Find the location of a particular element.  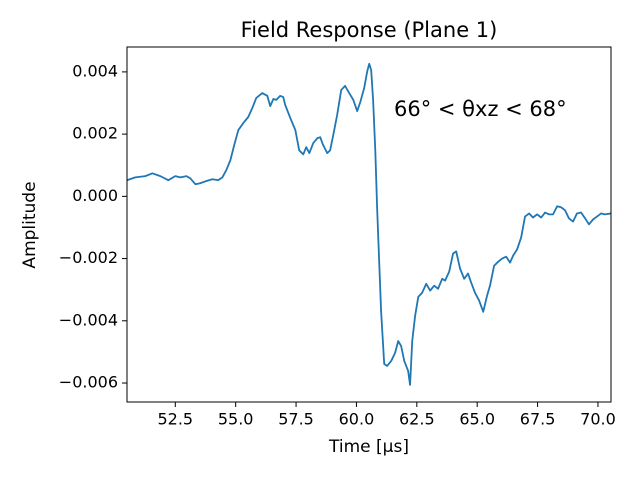

y-tick-label: −0.006 is located at coordinates (88, 382).